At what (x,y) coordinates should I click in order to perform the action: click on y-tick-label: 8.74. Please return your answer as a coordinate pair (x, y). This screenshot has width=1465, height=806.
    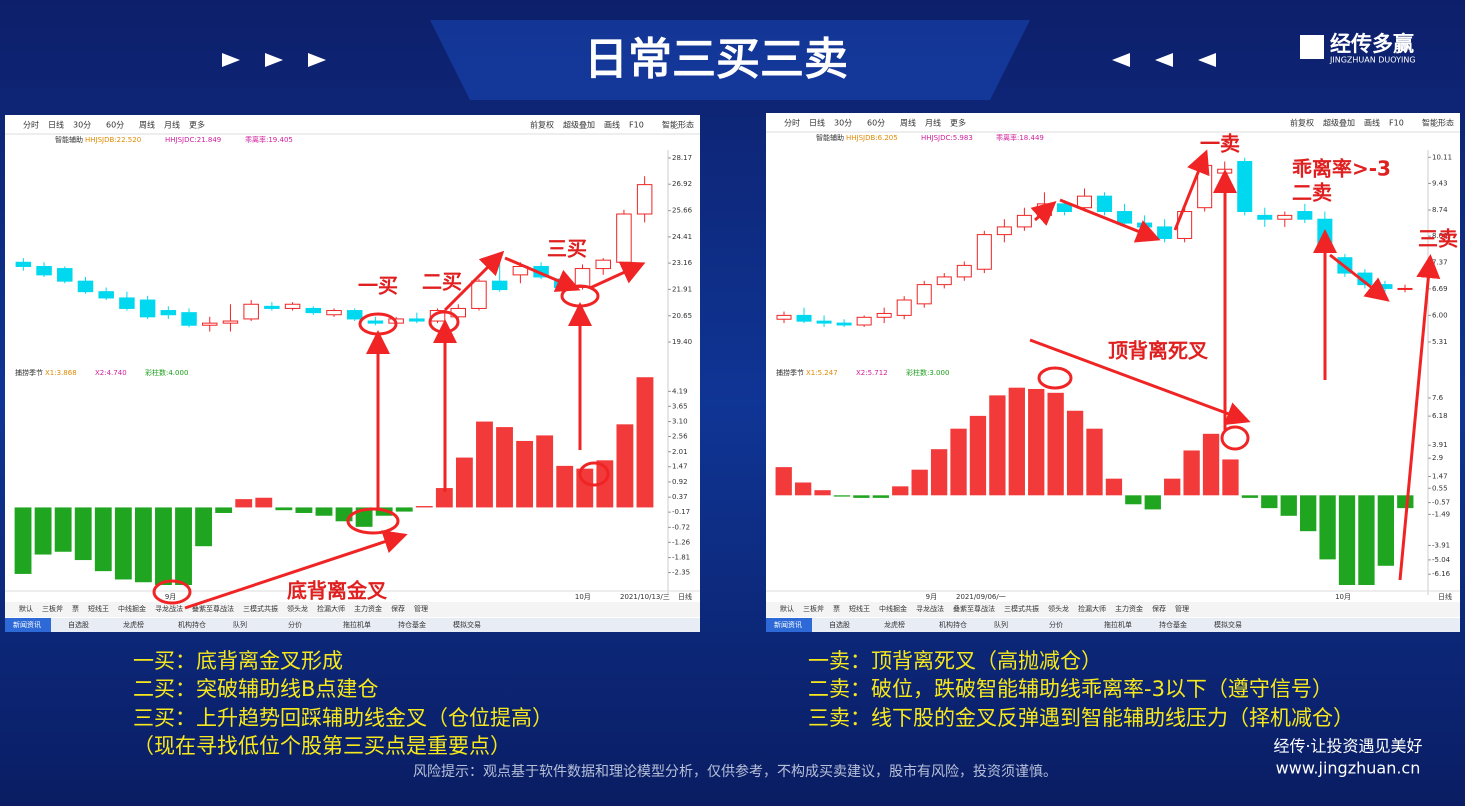
    Looking at the image, I should click on (1440, 210).